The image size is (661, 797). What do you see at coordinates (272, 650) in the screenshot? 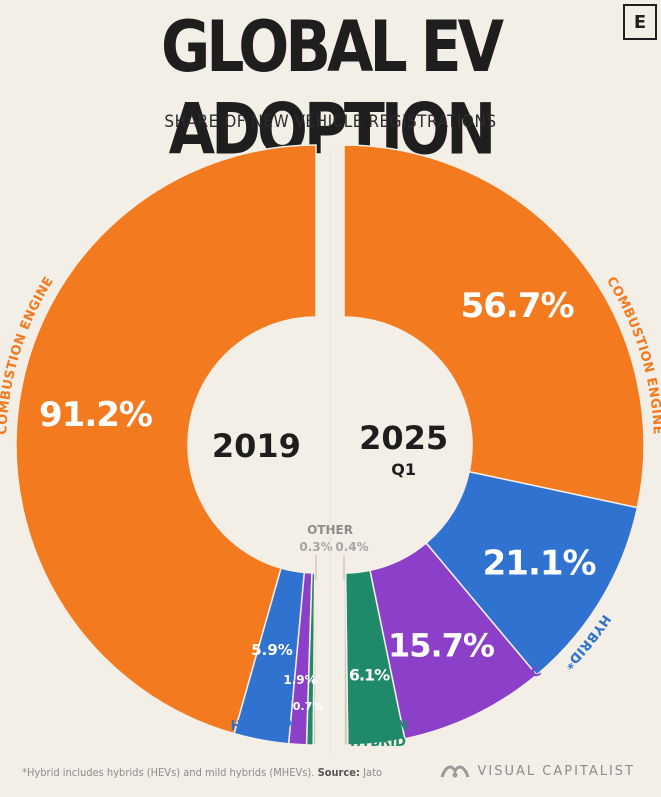
I see `value-label-2019-hybrid: 5.9%` at bounding box center [272, 650].